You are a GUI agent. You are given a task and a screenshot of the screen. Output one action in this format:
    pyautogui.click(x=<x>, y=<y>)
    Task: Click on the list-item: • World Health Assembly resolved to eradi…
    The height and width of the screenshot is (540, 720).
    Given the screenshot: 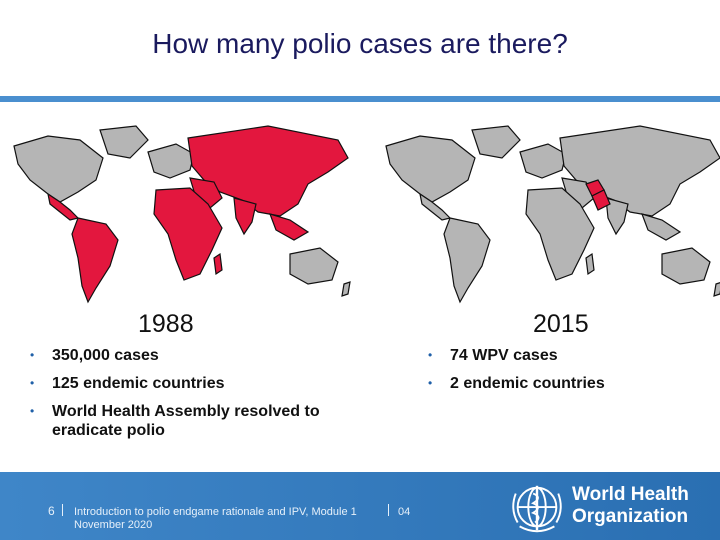 What is the action you would take?
    pyautogui.click(x=175, y=421)
    